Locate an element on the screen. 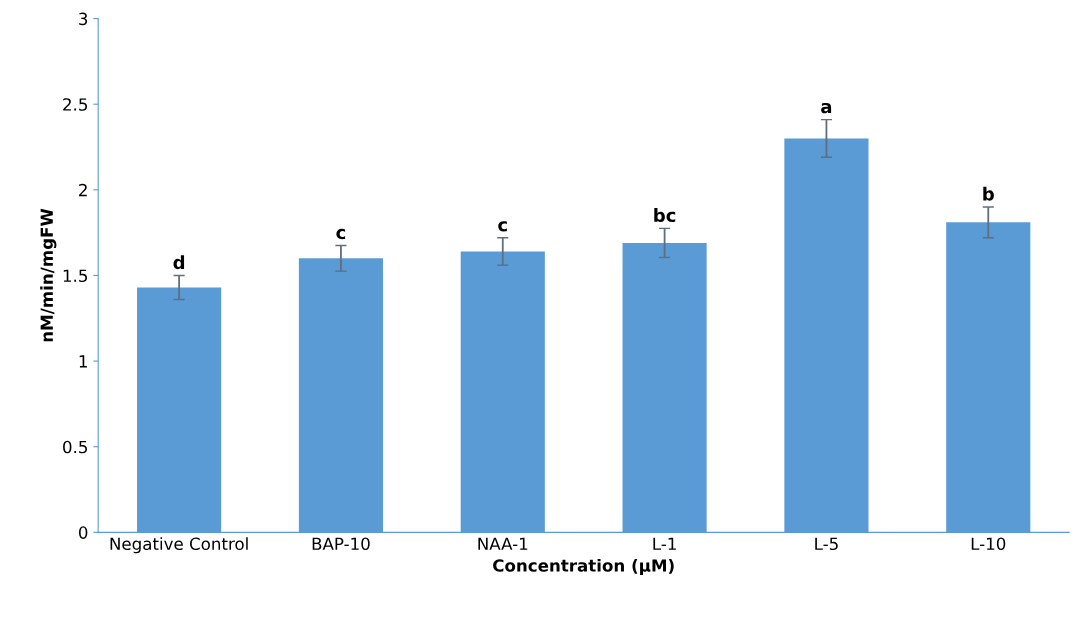  y-tick-label: 2.5 is located at coordinates (75, 104).